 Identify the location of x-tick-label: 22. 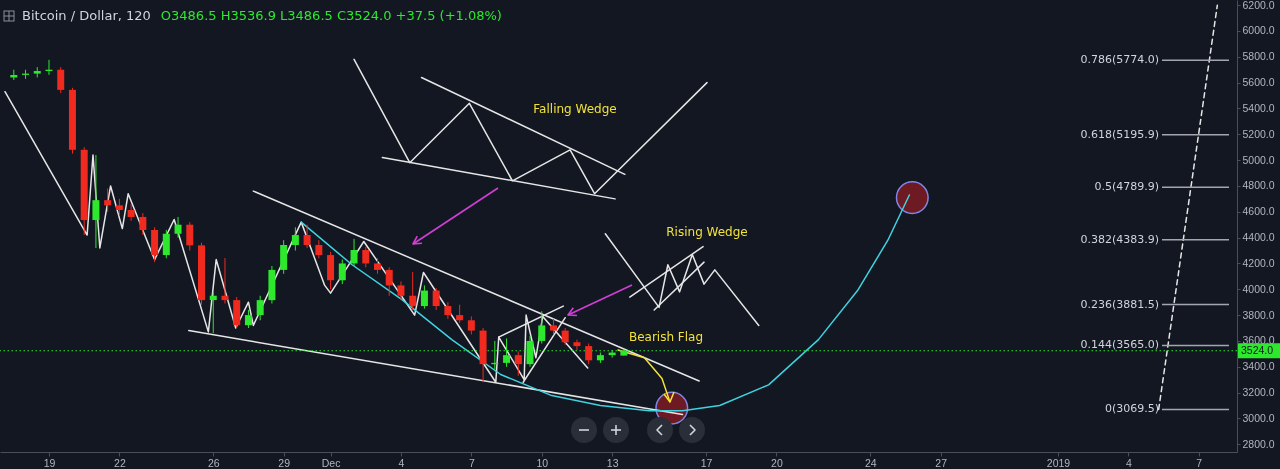
(120, 462).